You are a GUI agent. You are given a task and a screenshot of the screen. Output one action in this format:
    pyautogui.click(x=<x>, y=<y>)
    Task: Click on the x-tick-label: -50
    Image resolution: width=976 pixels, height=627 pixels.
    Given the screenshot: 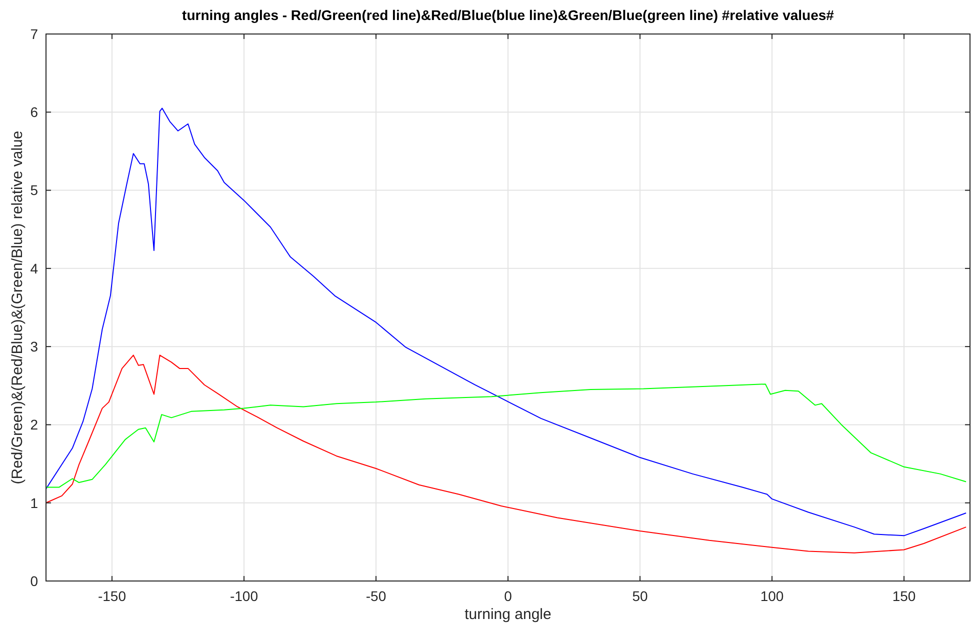 What is the action you would take?
    pyautogui.click(x=376, y=596)
    